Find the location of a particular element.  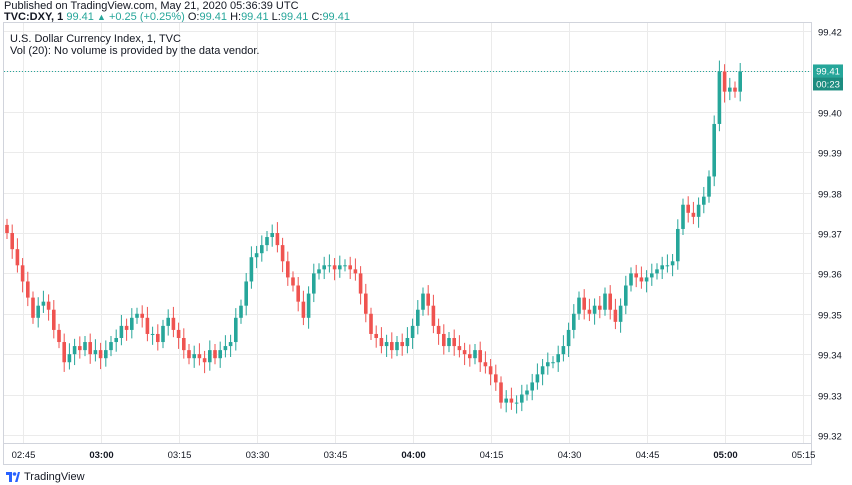

y-tick-label: 99.38 is located at coordinates (830, 195).